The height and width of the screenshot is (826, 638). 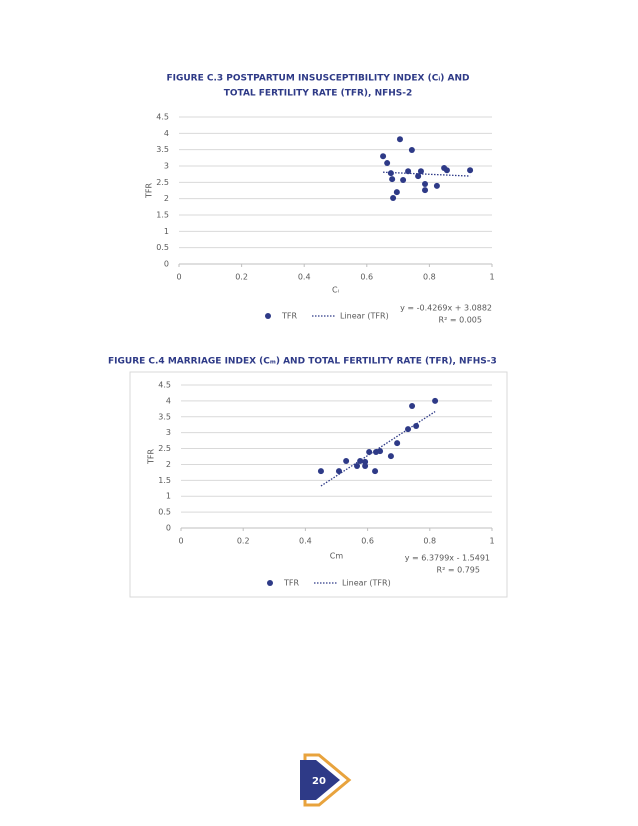 What do you see at coordinates (318, 94) in the screenshot?
I see `chart-title: TOTAL FERTILITY RATE (TFR), NFHS-2` at bounding box center [318, 94].